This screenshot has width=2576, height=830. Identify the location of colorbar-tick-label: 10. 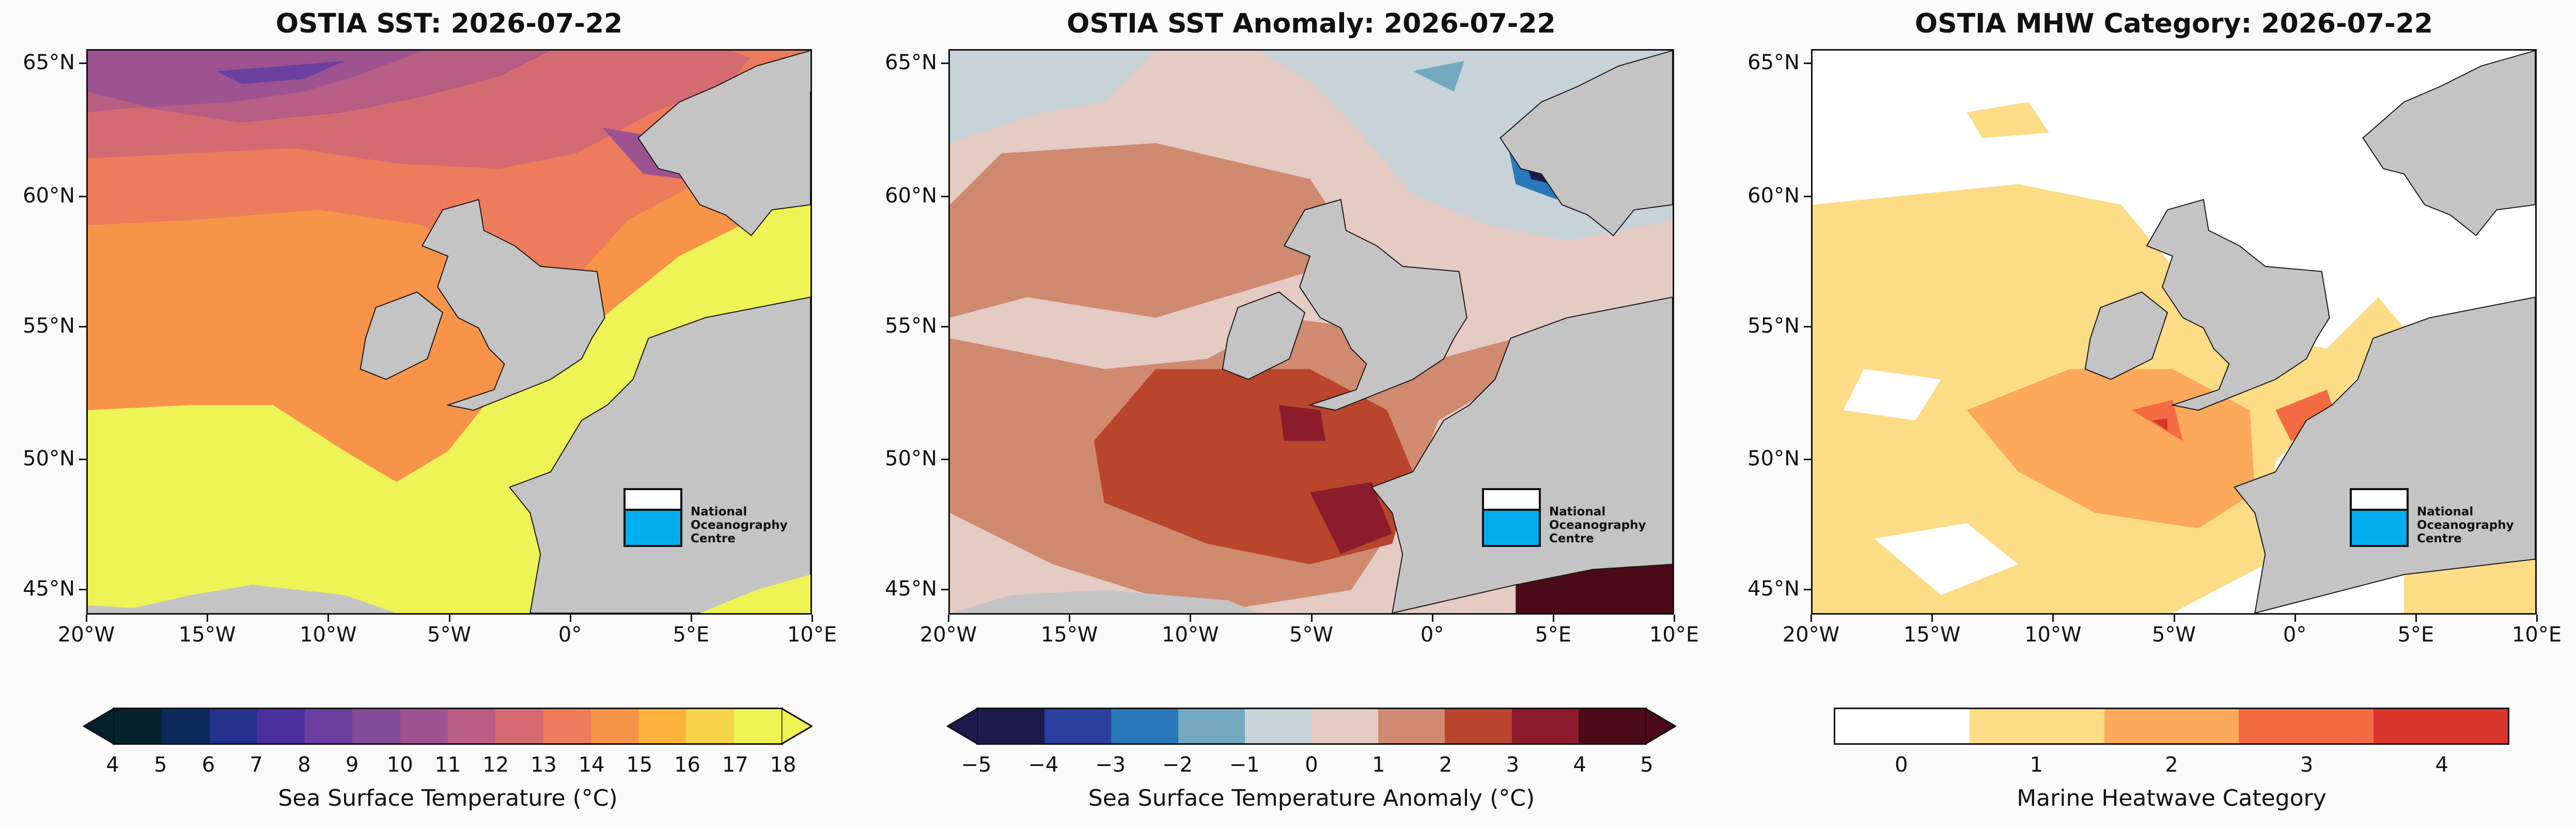
(400, 765).